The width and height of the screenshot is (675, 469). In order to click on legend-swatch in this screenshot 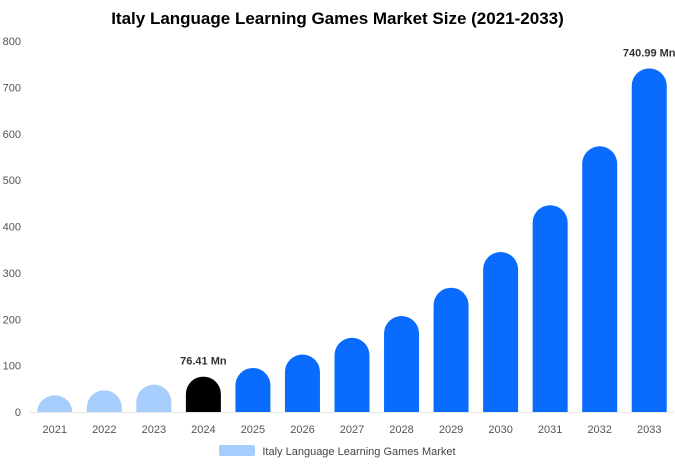, I will do `click(237, 450)`.